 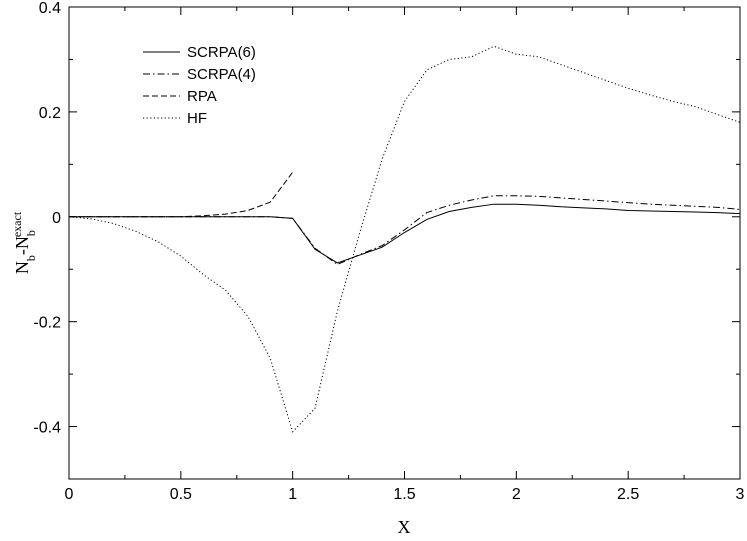 What do you see at coordinates (202, 96) in the screenshot?
I see `legend-label: RPA` at bounding box center [202, 96].